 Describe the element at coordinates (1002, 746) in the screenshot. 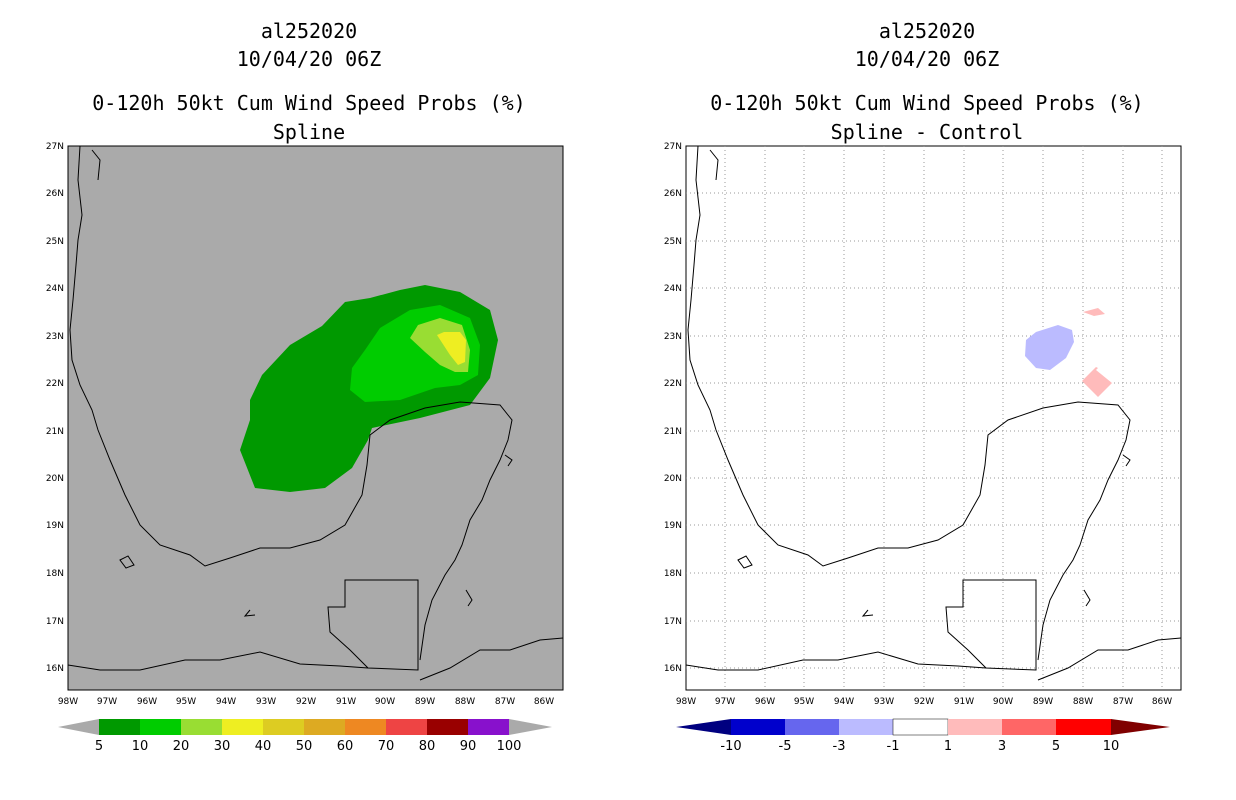

I see `colorbar-label: 3` at that location.